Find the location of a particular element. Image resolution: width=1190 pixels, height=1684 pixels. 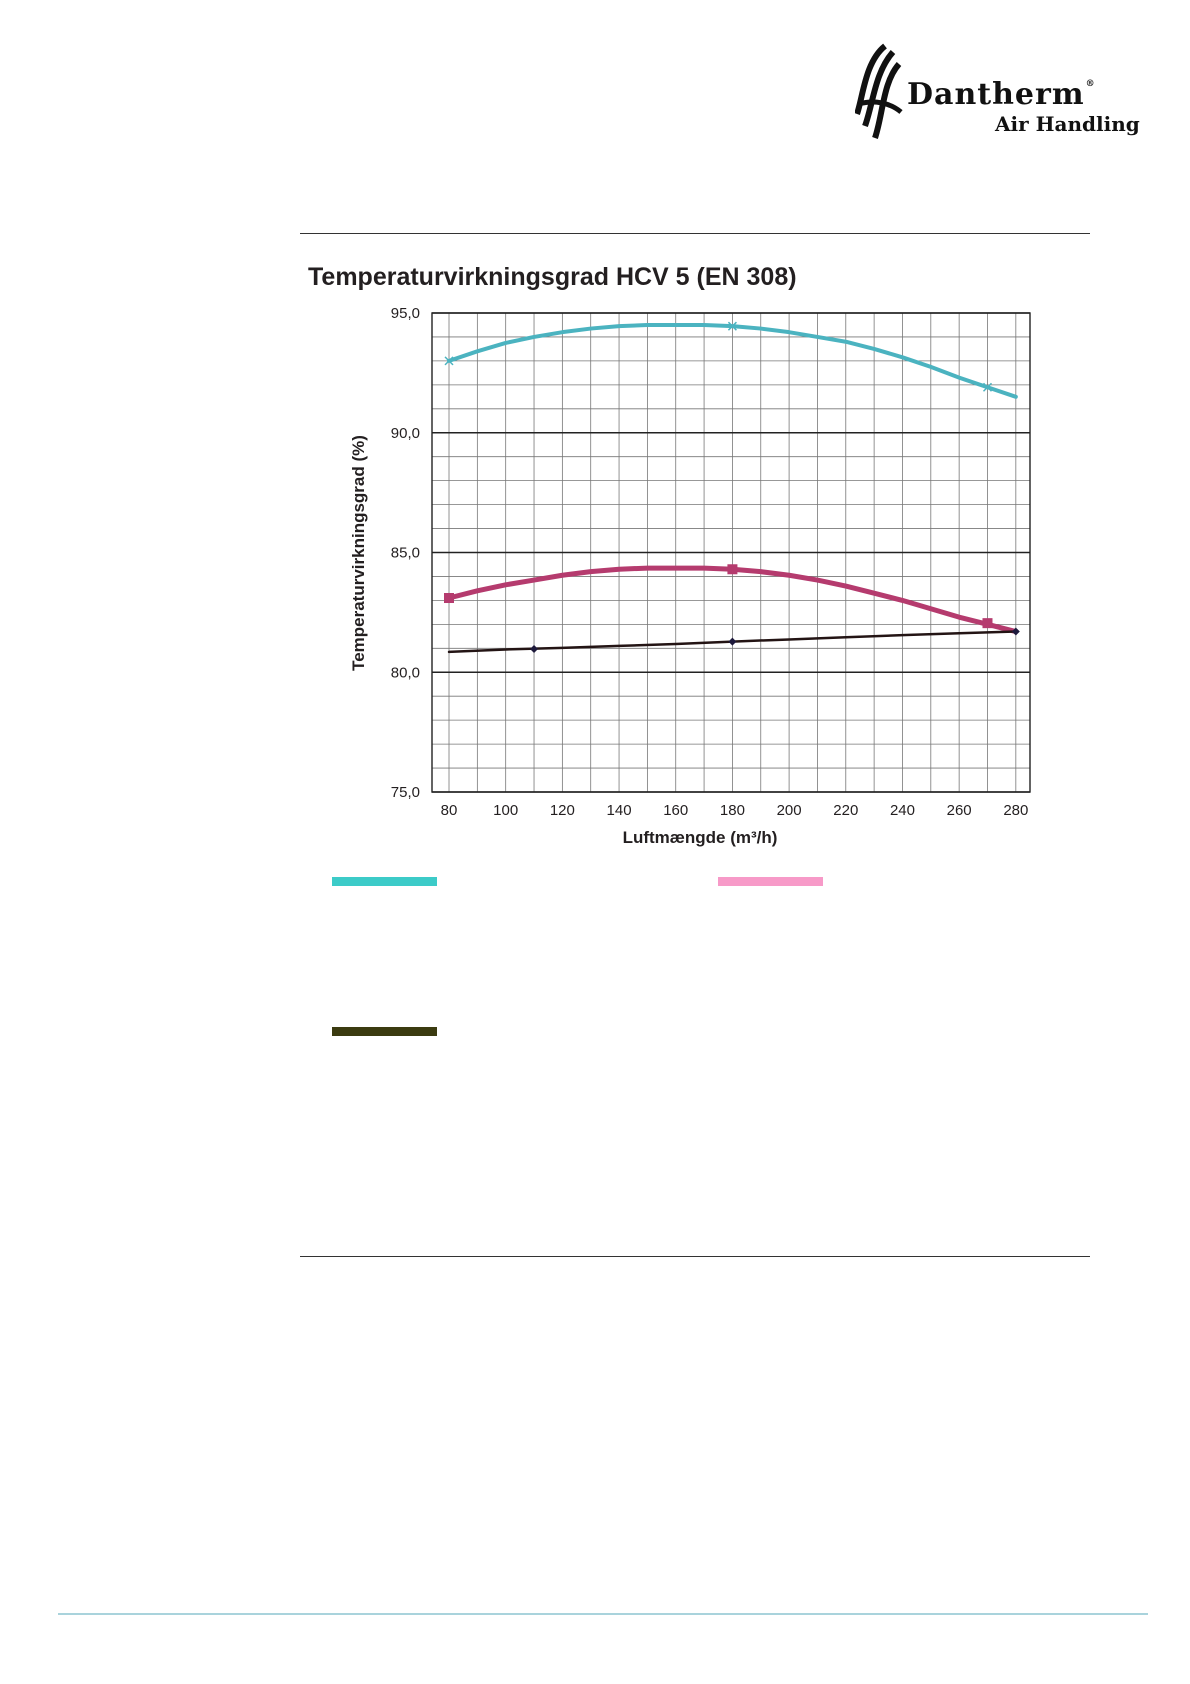

y-tick-label: 95,0 is located at coordinates (405, 313).